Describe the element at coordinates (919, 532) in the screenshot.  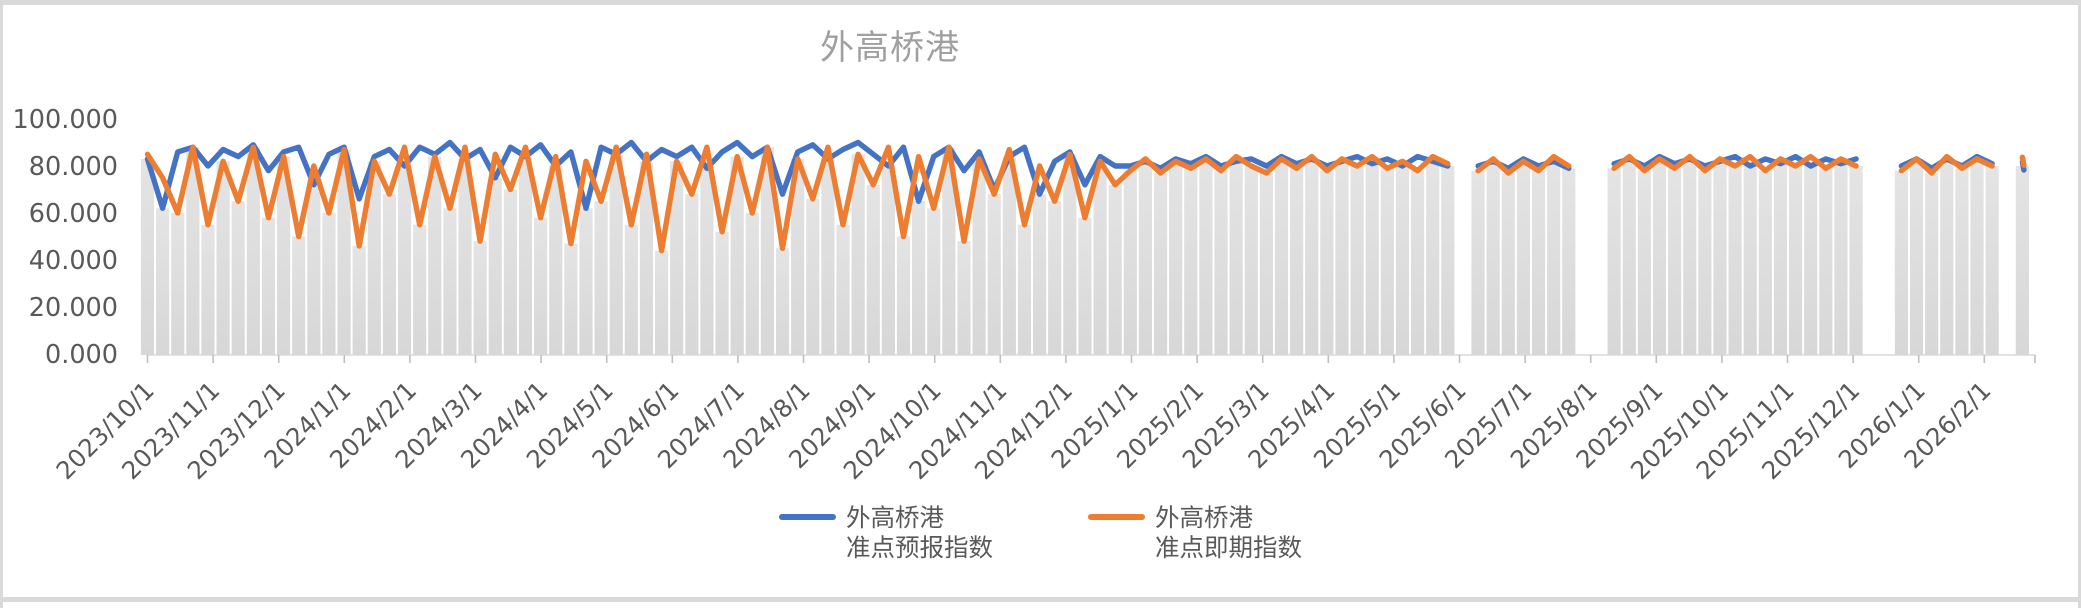
I see `forecast-legend-label: 外高桥港 准点预报指数` at that location.